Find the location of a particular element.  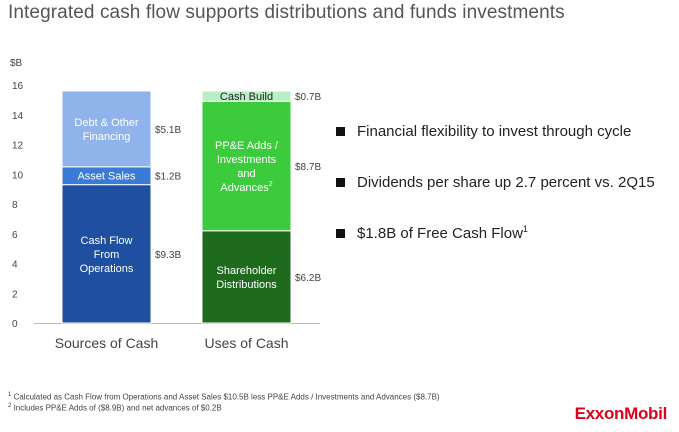

data-label: $8.7B is located at coordinates (308, 167).